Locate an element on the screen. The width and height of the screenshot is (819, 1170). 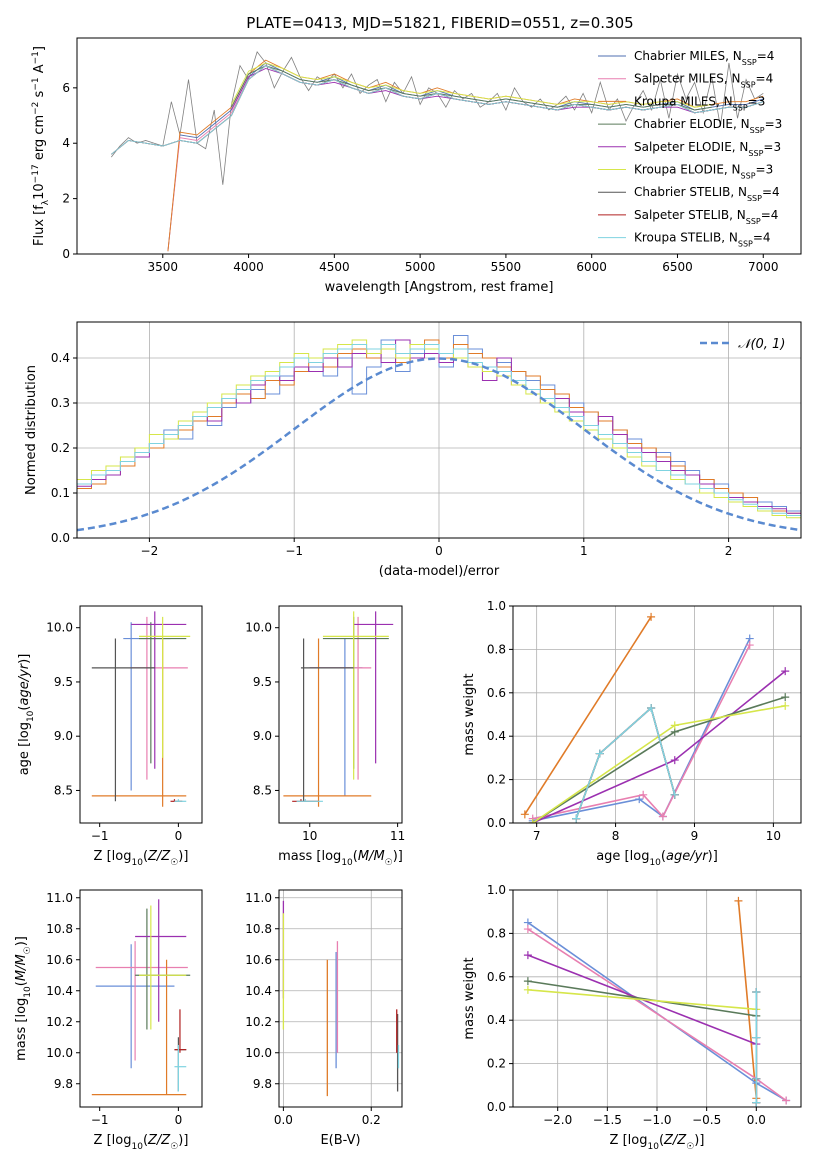
y-tick-label: 0.3 is located at coordinates (60, 403).